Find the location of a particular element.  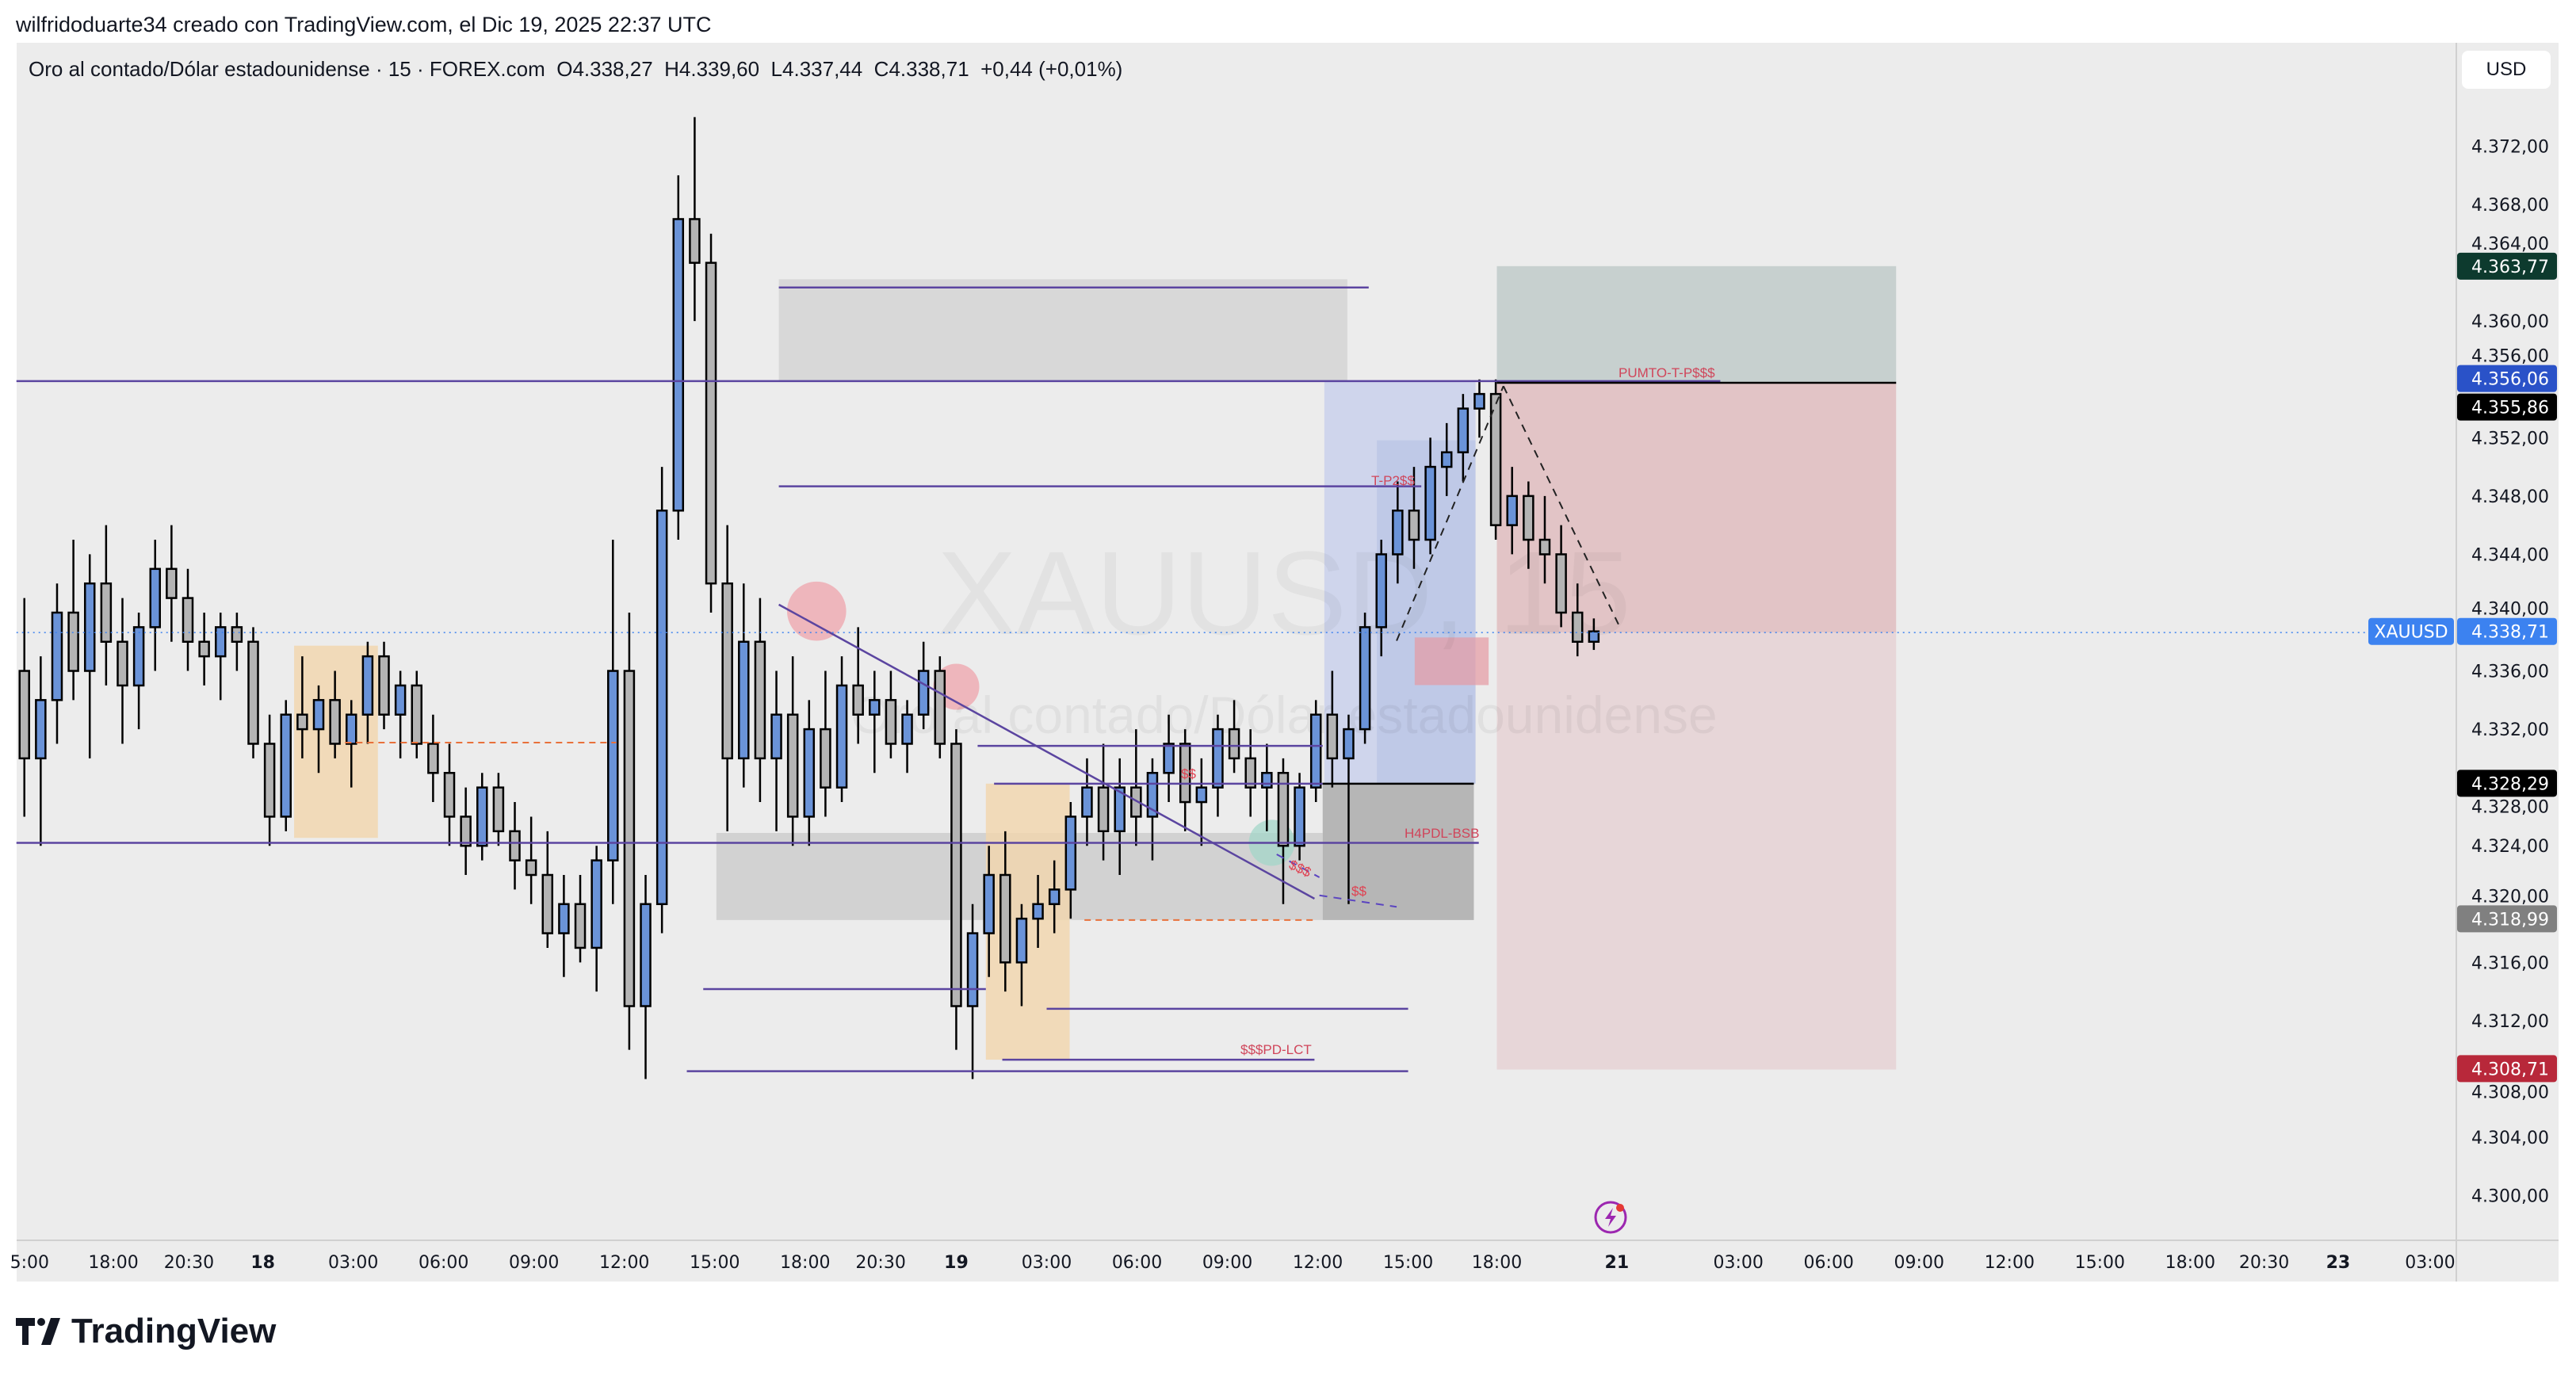

price-badge-text: 4.318,99 is located at coordinates (2510, 920).